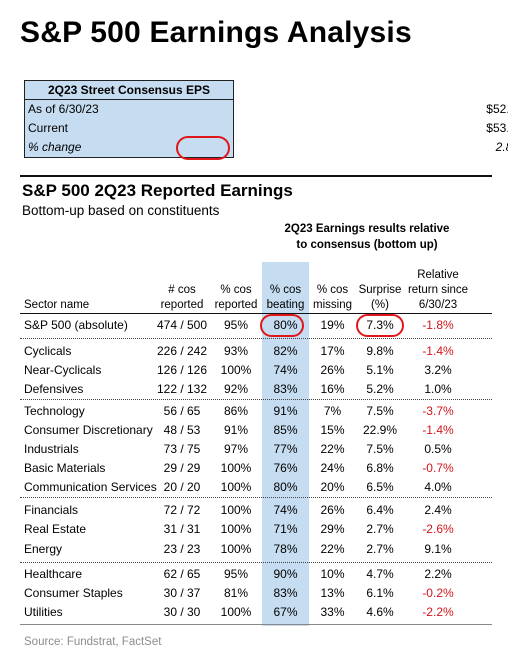  What do you see at coordinates (256, 176) in the screenshot?
I see `section-divider` at bounding box center [256, 176].